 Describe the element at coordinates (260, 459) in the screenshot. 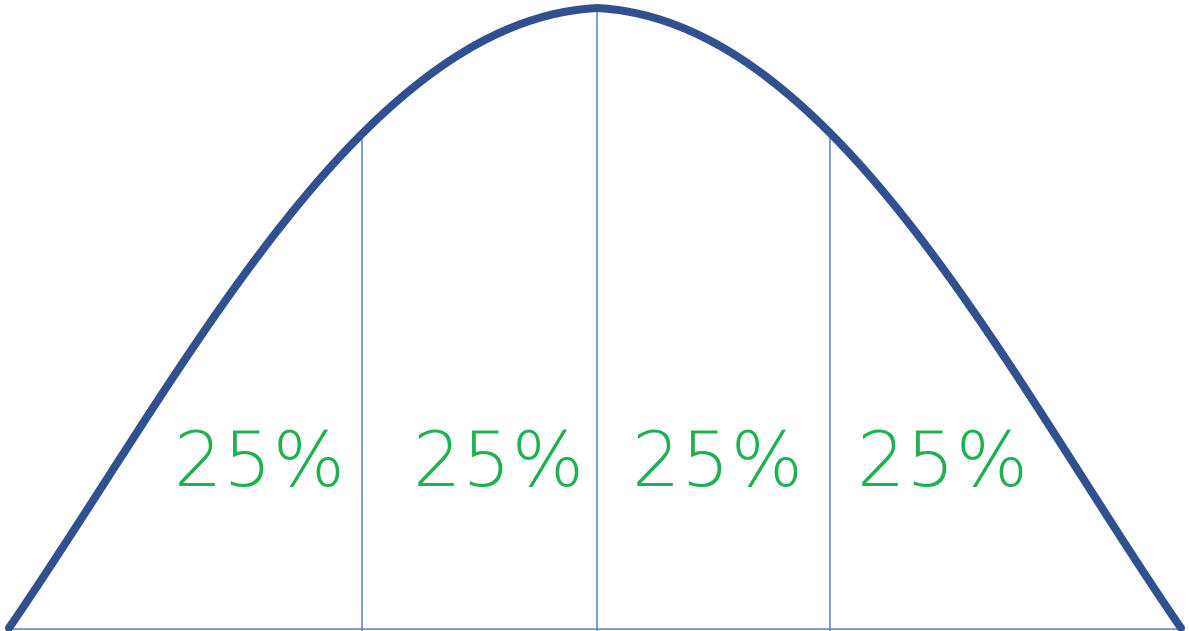

I see `section-label-1: 25%` at that location.